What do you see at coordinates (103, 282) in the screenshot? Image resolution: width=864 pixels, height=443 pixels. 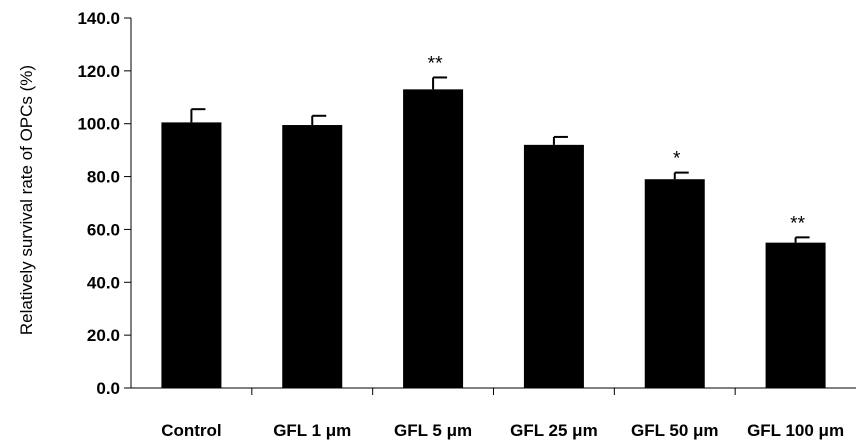 I see `y-tick-label: 40.0` at bounding box center [103, 282].